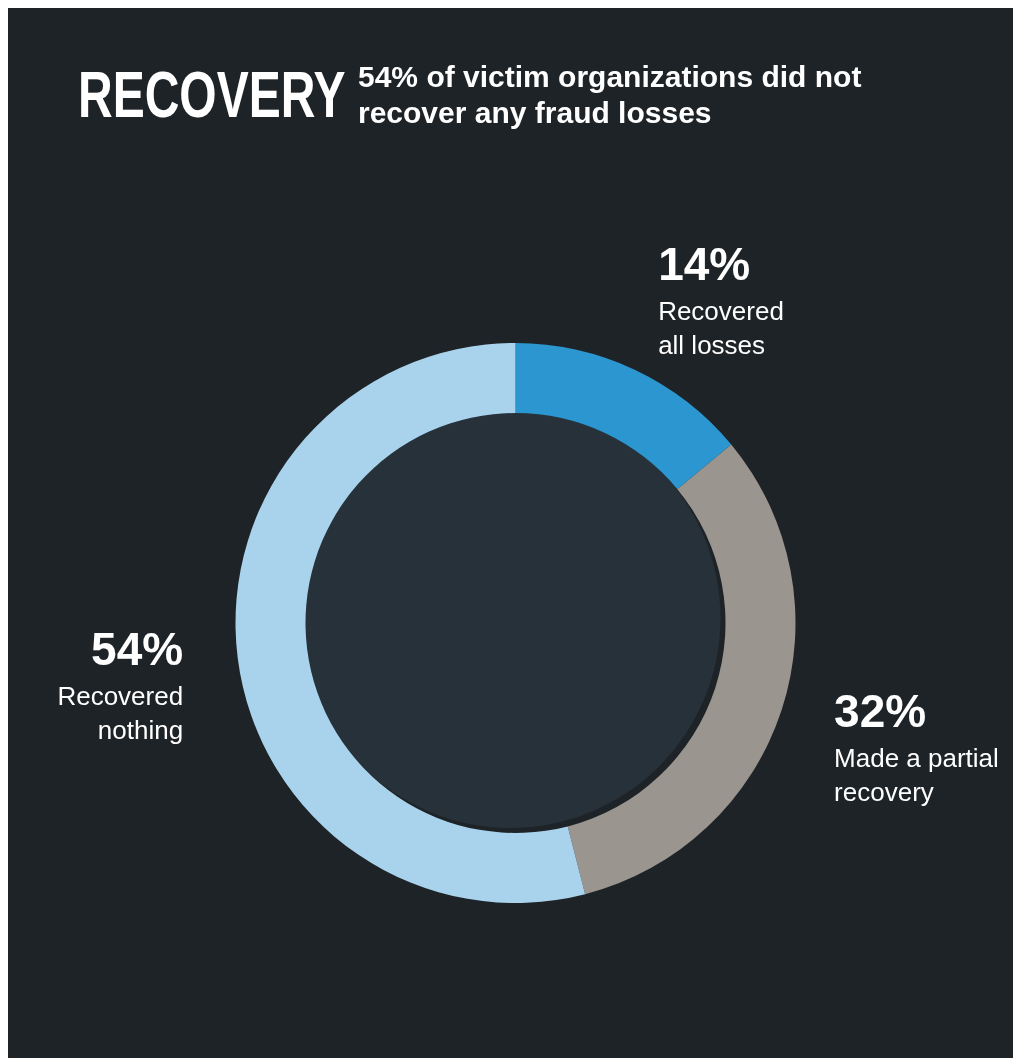 This screenshot has height=1064, width=1021. Describe the element at coordinates (120, 712) in the screenshot. I see `slice-label: Recovered nothing` at that location.